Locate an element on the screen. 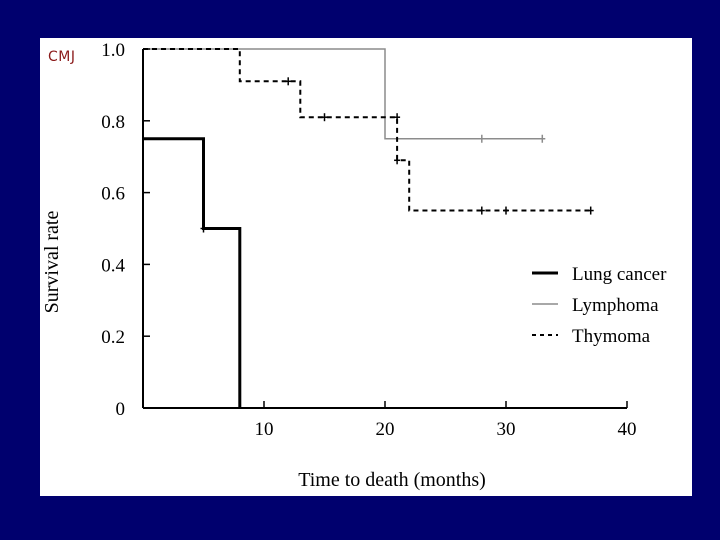 This screenshot has width=720, height=540. journal-logo: CMJ is located at coordinates (62, 57).